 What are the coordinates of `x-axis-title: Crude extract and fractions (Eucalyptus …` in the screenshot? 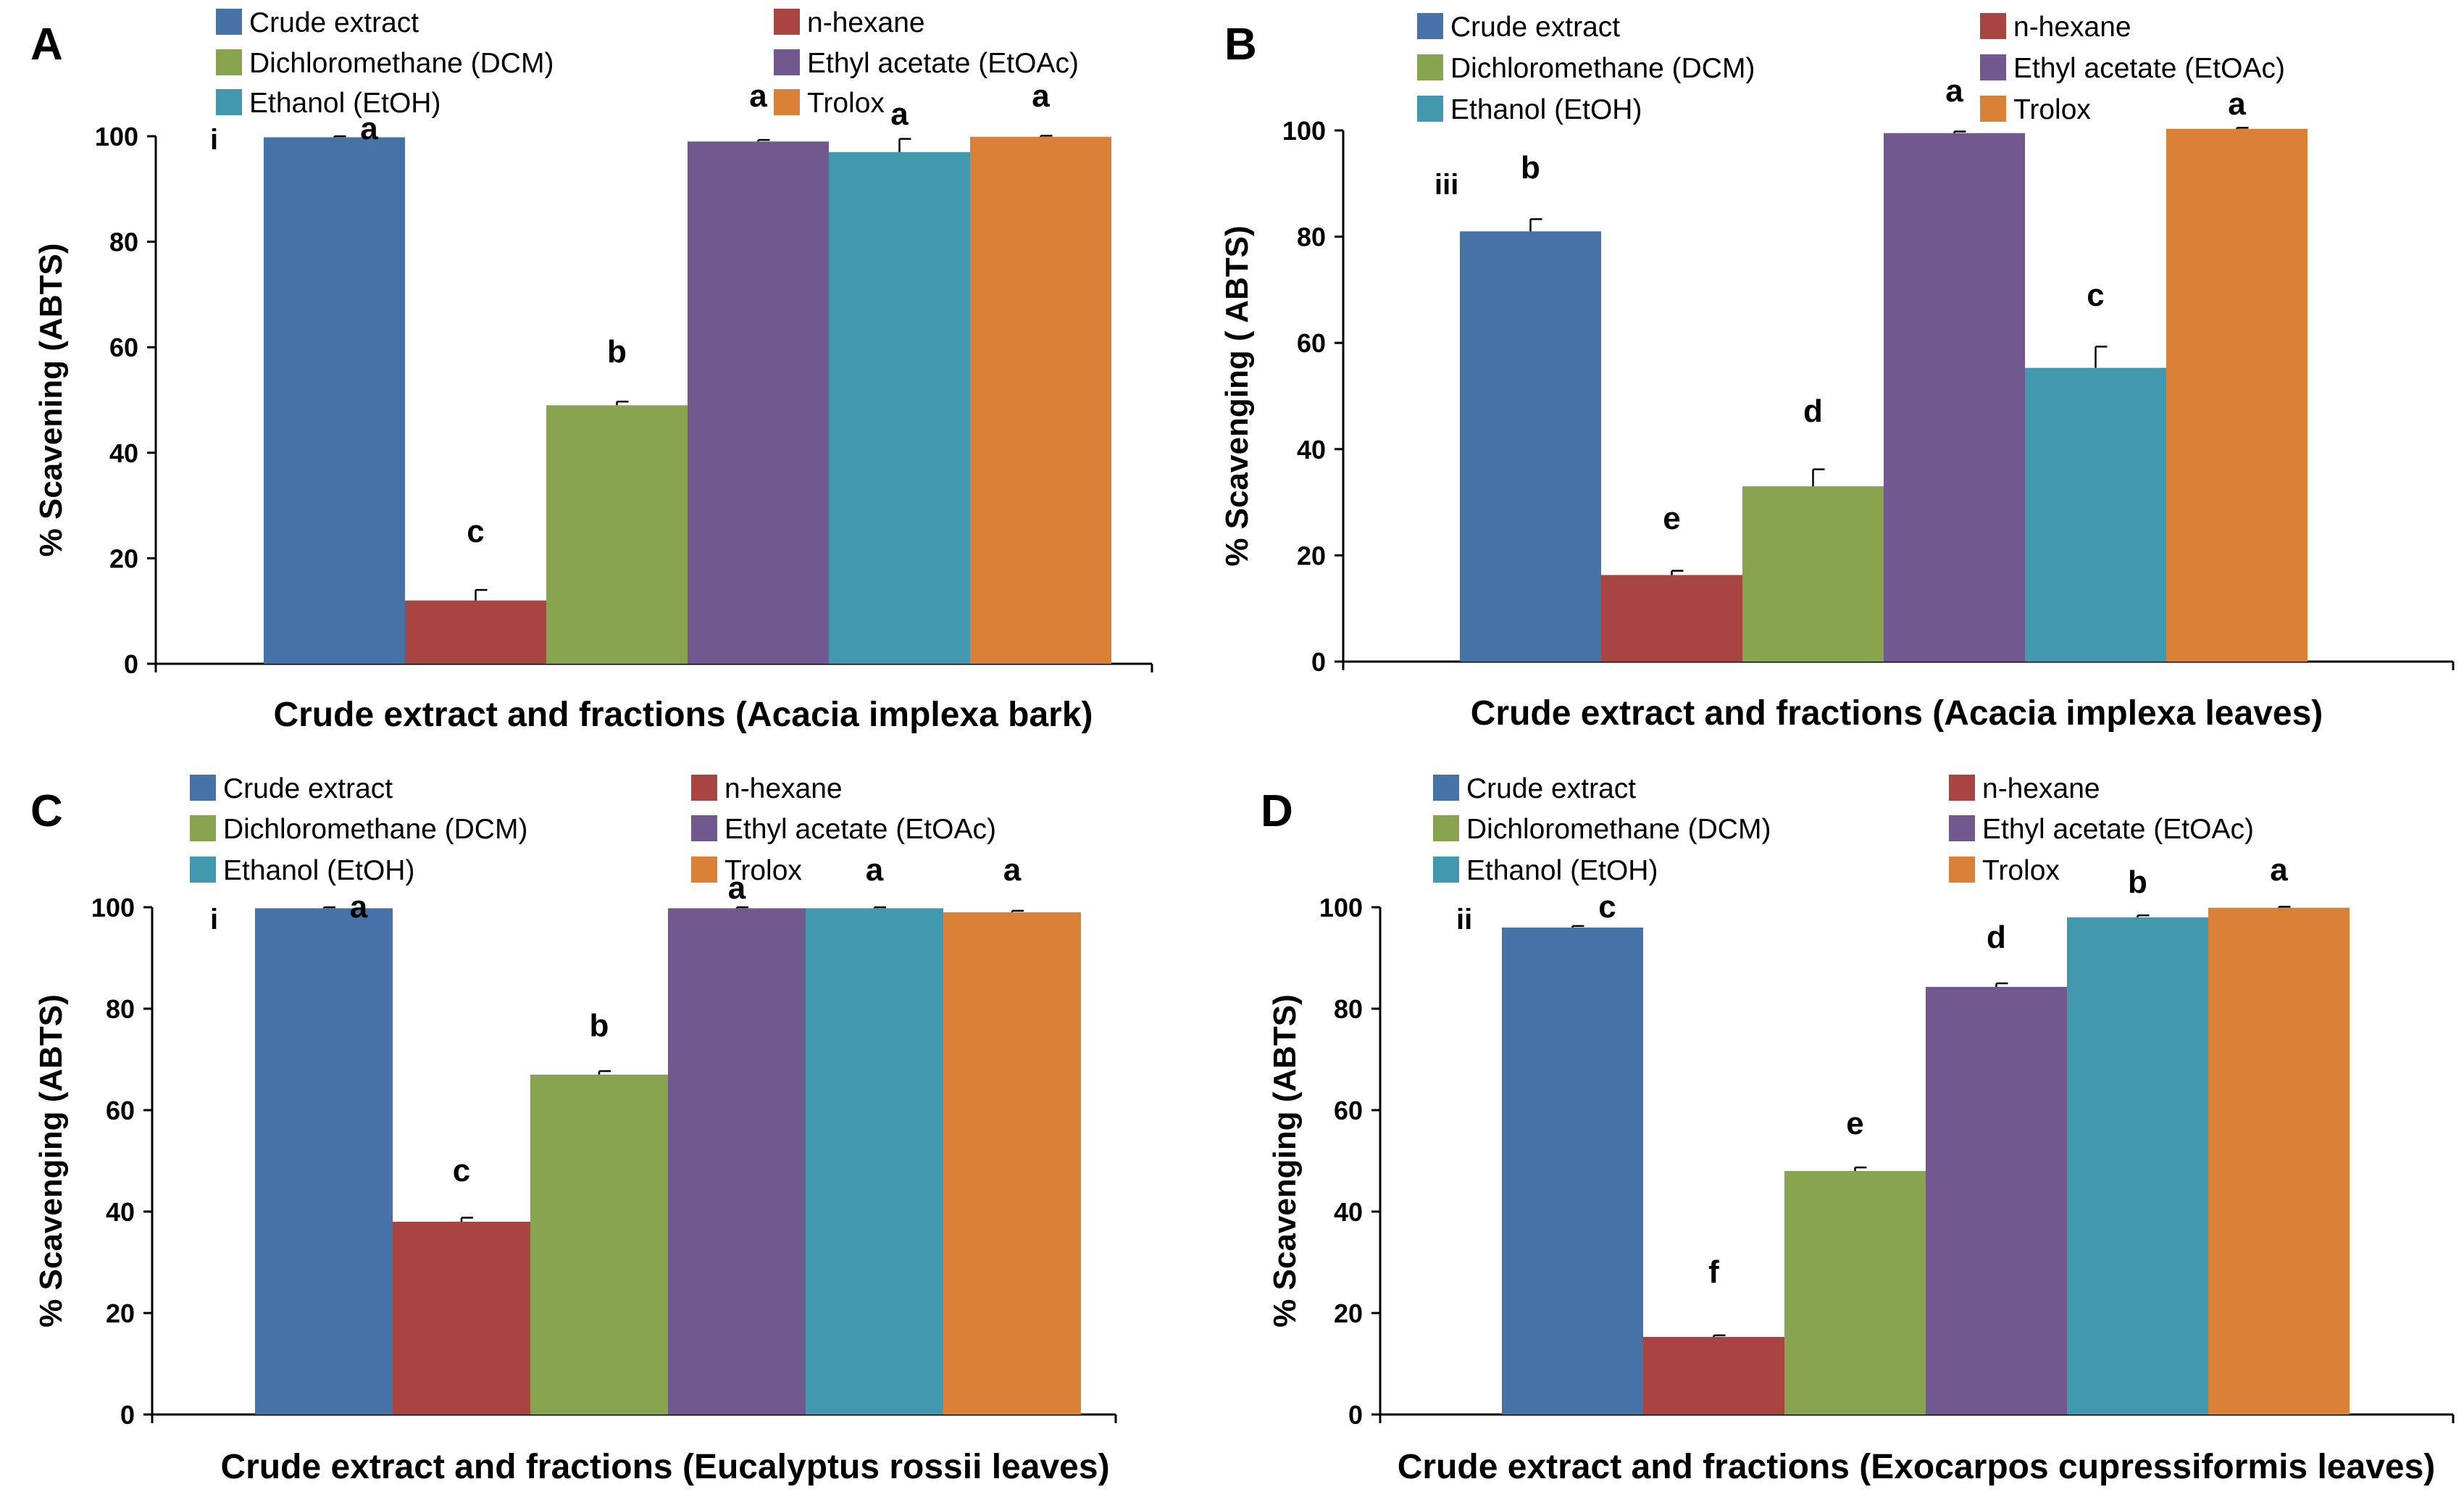 It's located at (664, 1467).